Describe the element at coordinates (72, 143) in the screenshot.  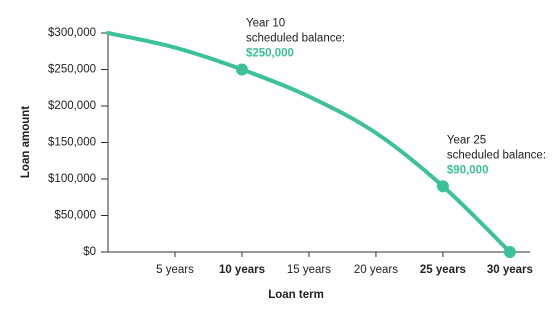
I see `y-tick-label: $150,000` at that location.